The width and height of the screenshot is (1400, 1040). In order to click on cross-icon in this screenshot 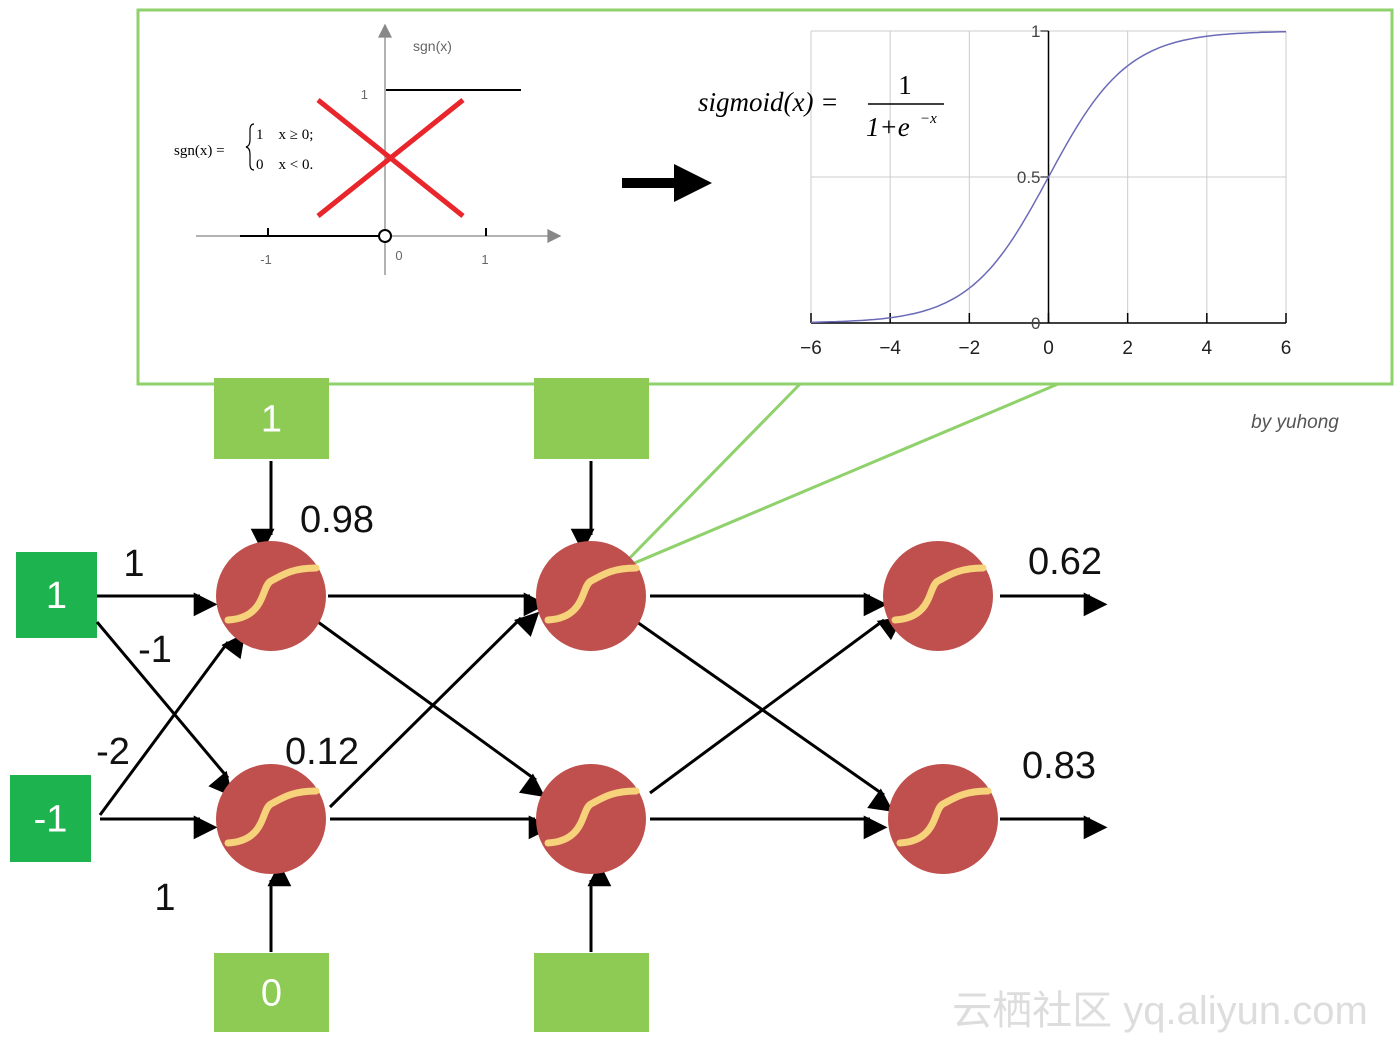, I will do `click(390, 158)`.